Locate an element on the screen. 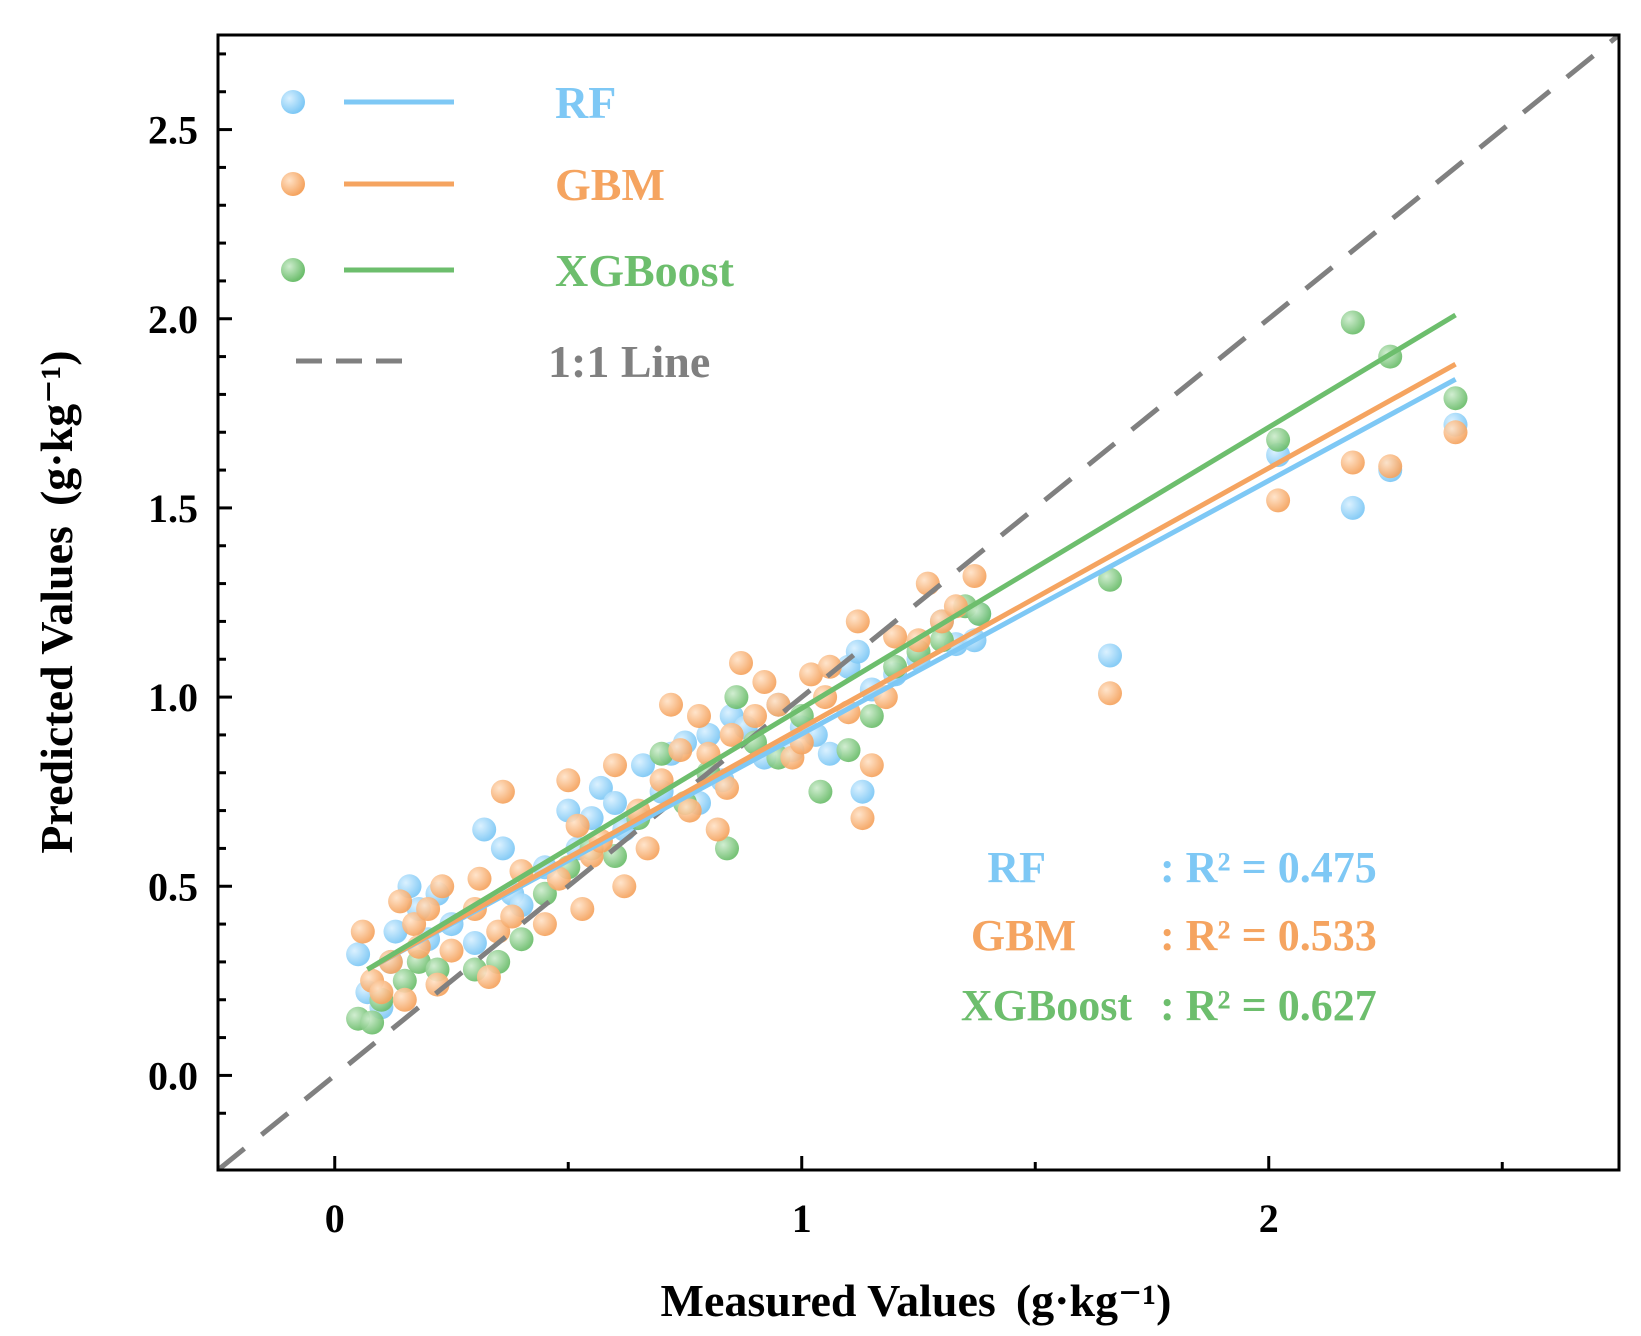  y-tick-label: 2.5 is located at coordinates (173, 130).